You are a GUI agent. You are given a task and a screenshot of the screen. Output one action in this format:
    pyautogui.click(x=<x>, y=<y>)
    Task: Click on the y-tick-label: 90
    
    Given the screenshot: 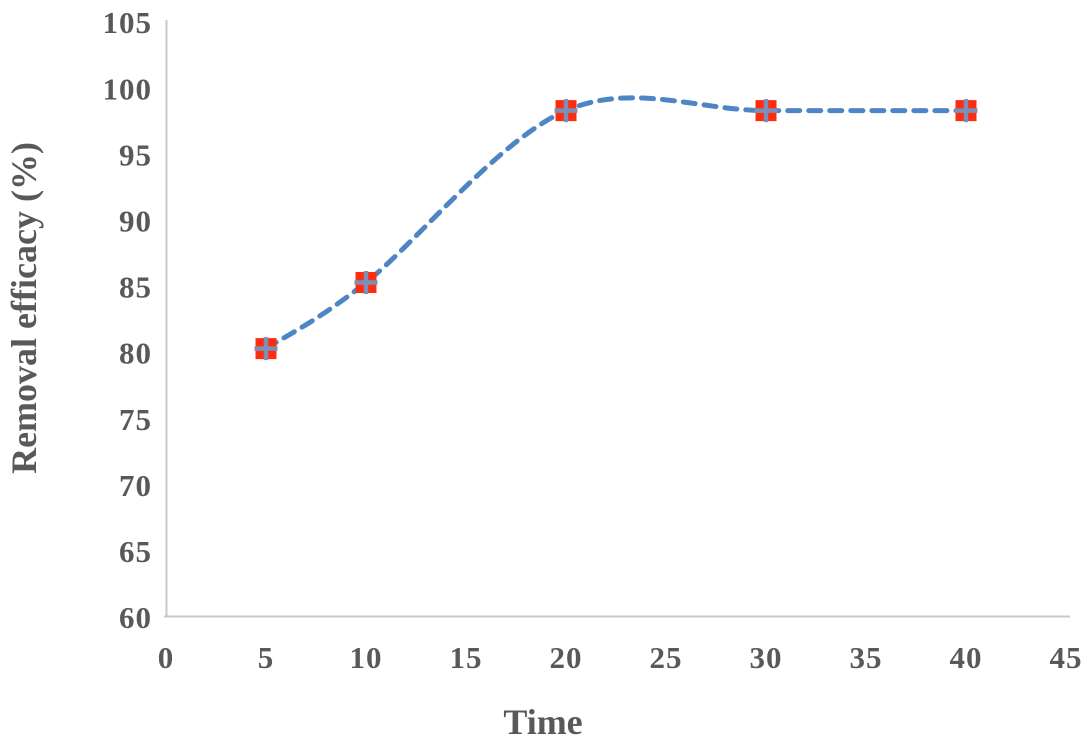 What is the action you would take?
    pyautogui.click(x=135, y=220)
    